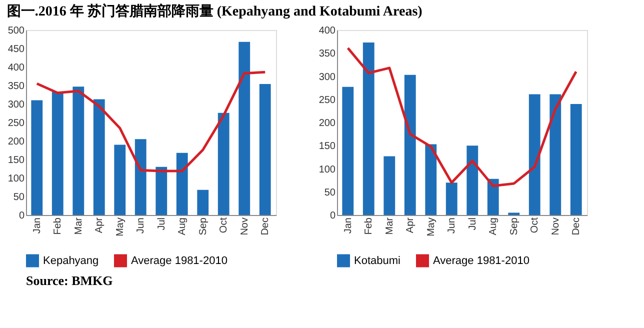 This screenshot has height=328, width=644. What do you see at coordinates (377, 260) in the screenshot?
I see `legend-label: Kotabumi` at bounding box center [377, 260].